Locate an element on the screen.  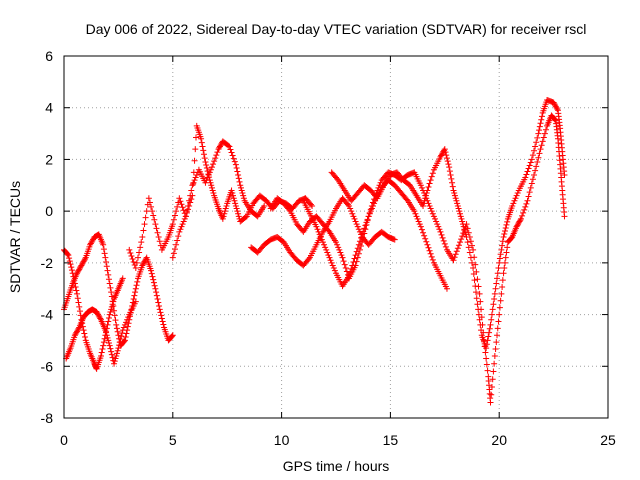
x-tick-label: 25 is located at coordinates (608, 440).